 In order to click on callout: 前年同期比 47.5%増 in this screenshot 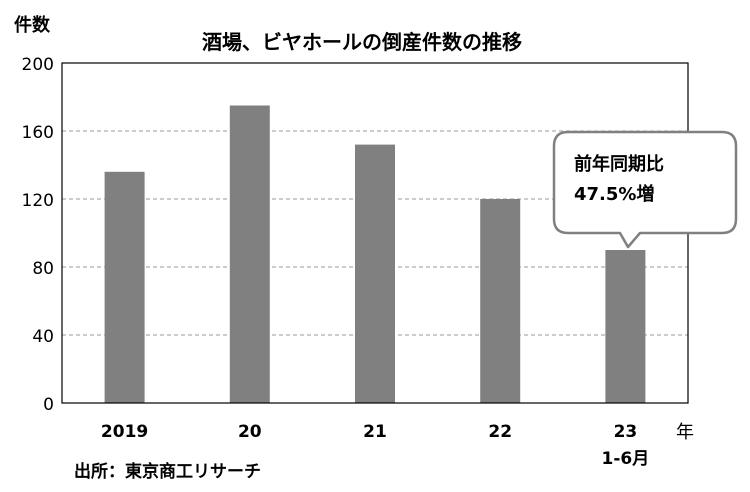, I will do `click(645, 189)`.